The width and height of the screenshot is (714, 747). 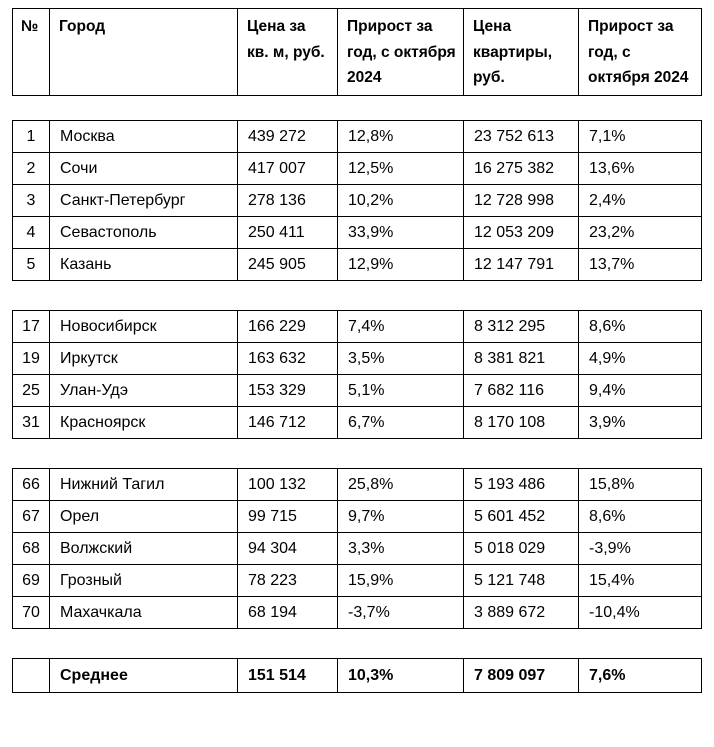 I want to click on cell-price-sqm: 94 304, so click(x=287, y=548).